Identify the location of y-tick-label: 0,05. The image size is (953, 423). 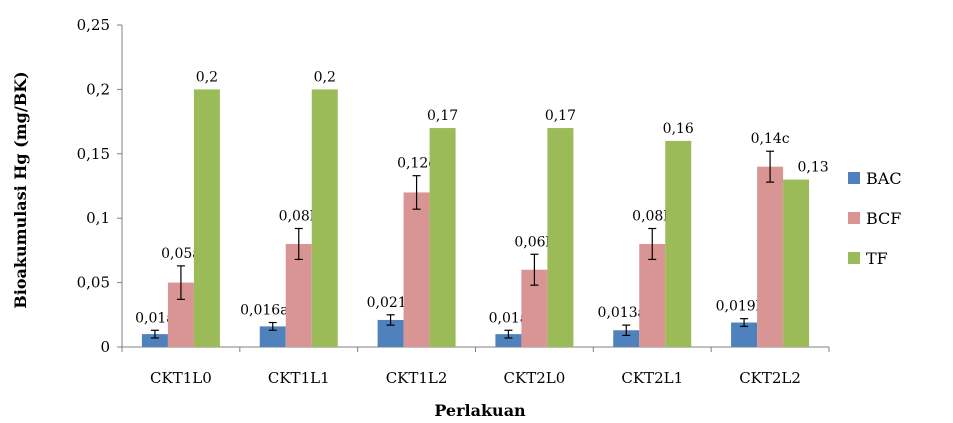
(93, 283).